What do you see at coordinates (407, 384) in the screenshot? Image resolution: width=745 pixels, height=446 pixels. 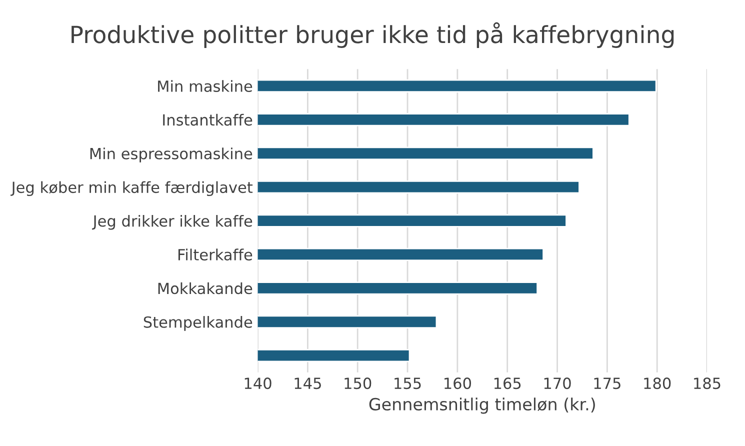 I see `x-tick-label: 155` at bounding box center [407, 384].